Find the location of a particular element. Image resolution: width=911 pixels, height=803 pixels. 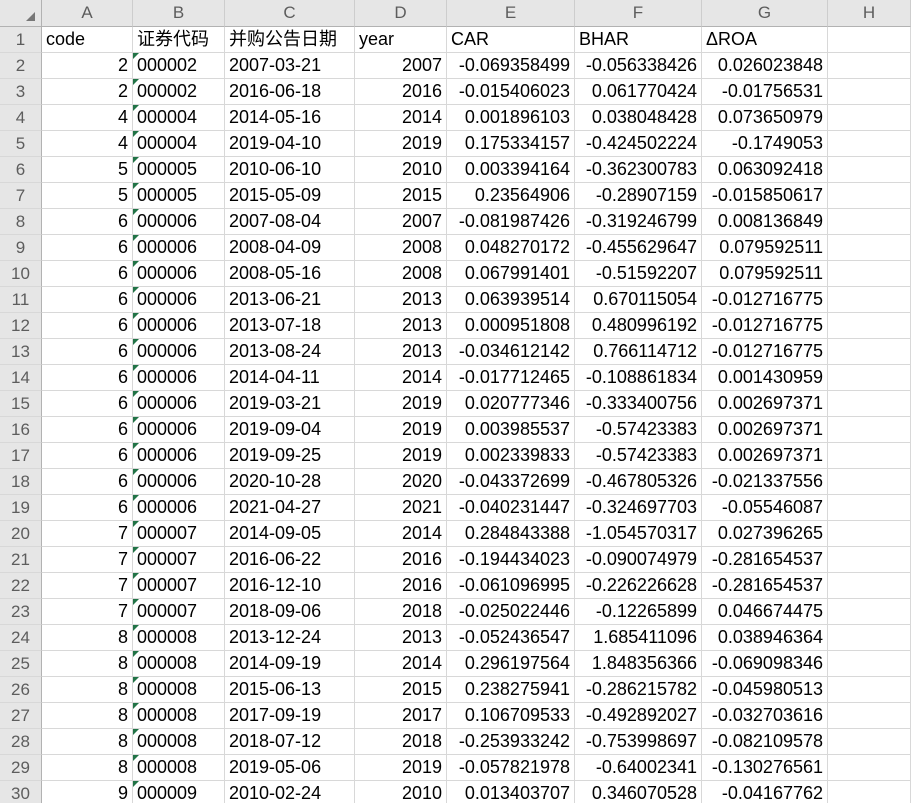

cell-E19: -0.040231447 is located at coordinates (511, 508).